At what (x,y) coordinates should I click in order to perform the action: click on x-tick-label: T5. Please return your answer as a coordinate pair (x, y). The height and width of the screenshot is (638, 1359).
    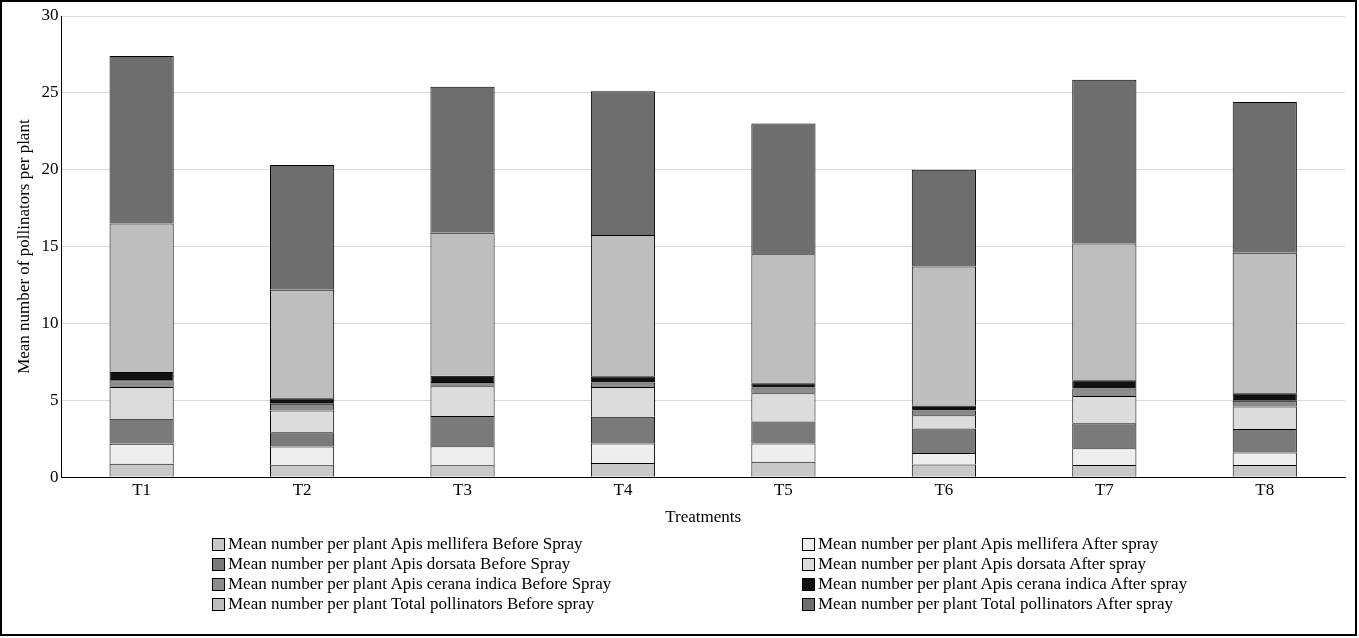
    Looking at the image, I should click on (783, 489).